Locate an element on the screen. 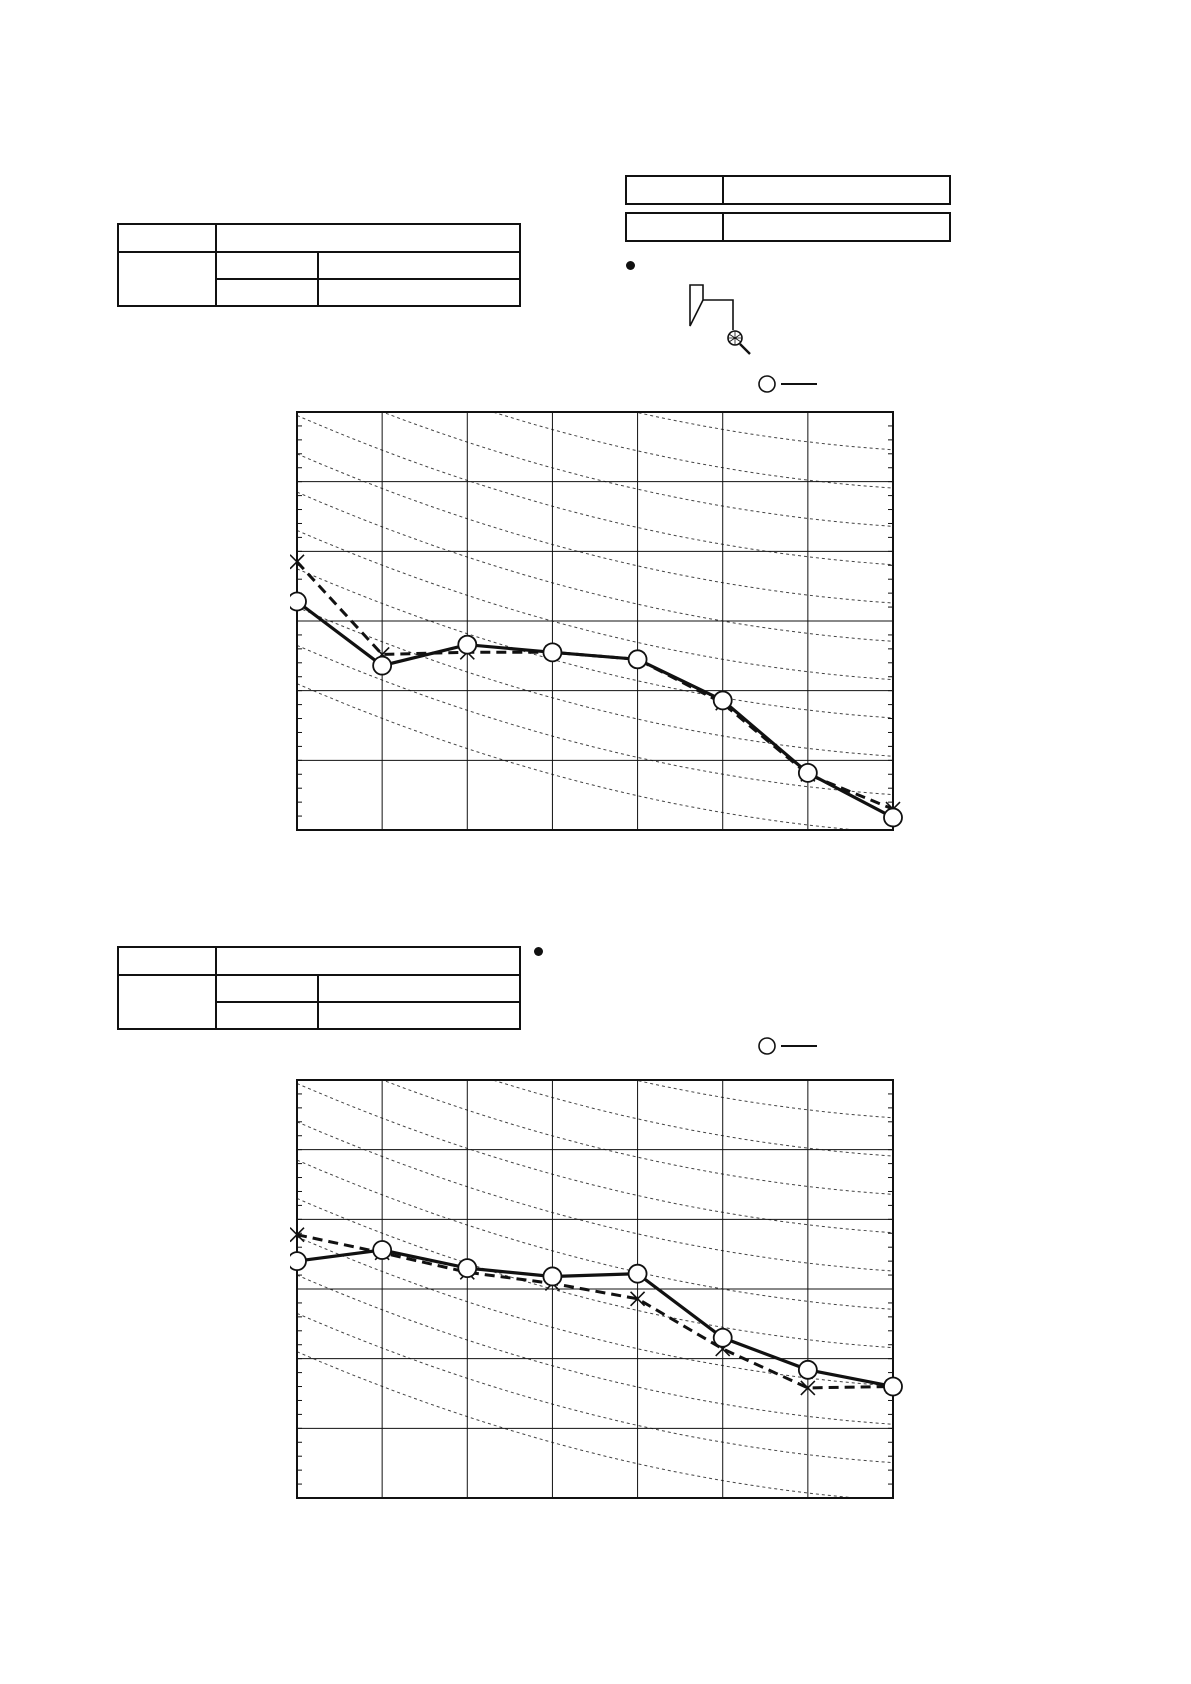 This screenshot has width=1191, height=1684. microphone-setup-icon is located at coordinates (720, 319).